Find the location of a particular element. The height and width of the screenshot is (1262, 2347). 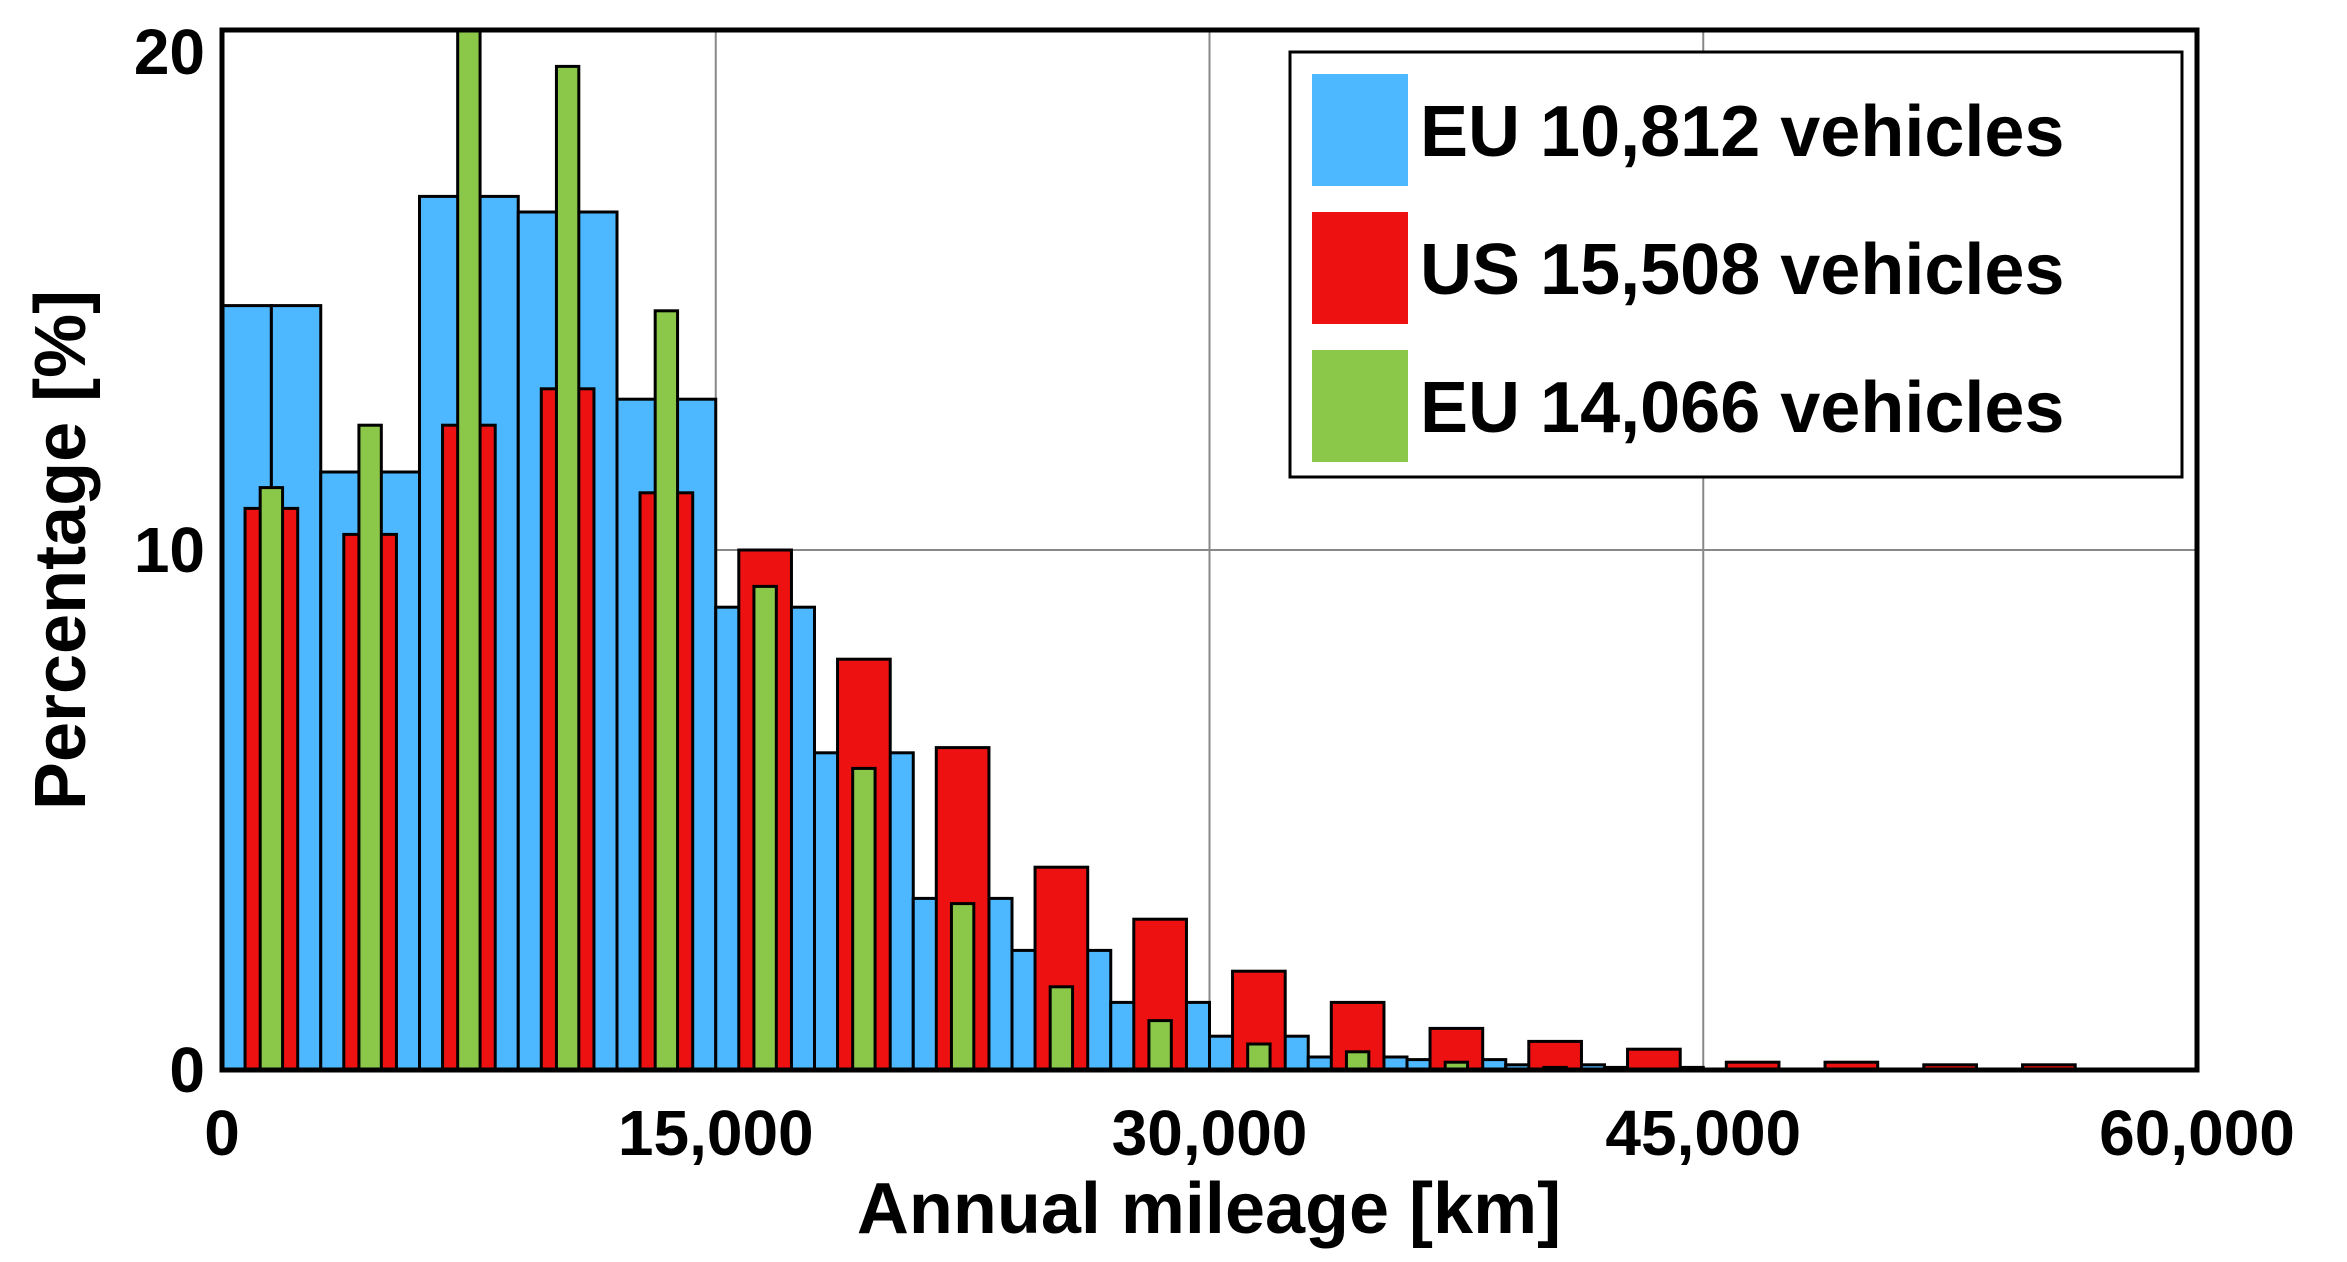

x-tick-label-0: 0 is located at coordinates (222, 1133).